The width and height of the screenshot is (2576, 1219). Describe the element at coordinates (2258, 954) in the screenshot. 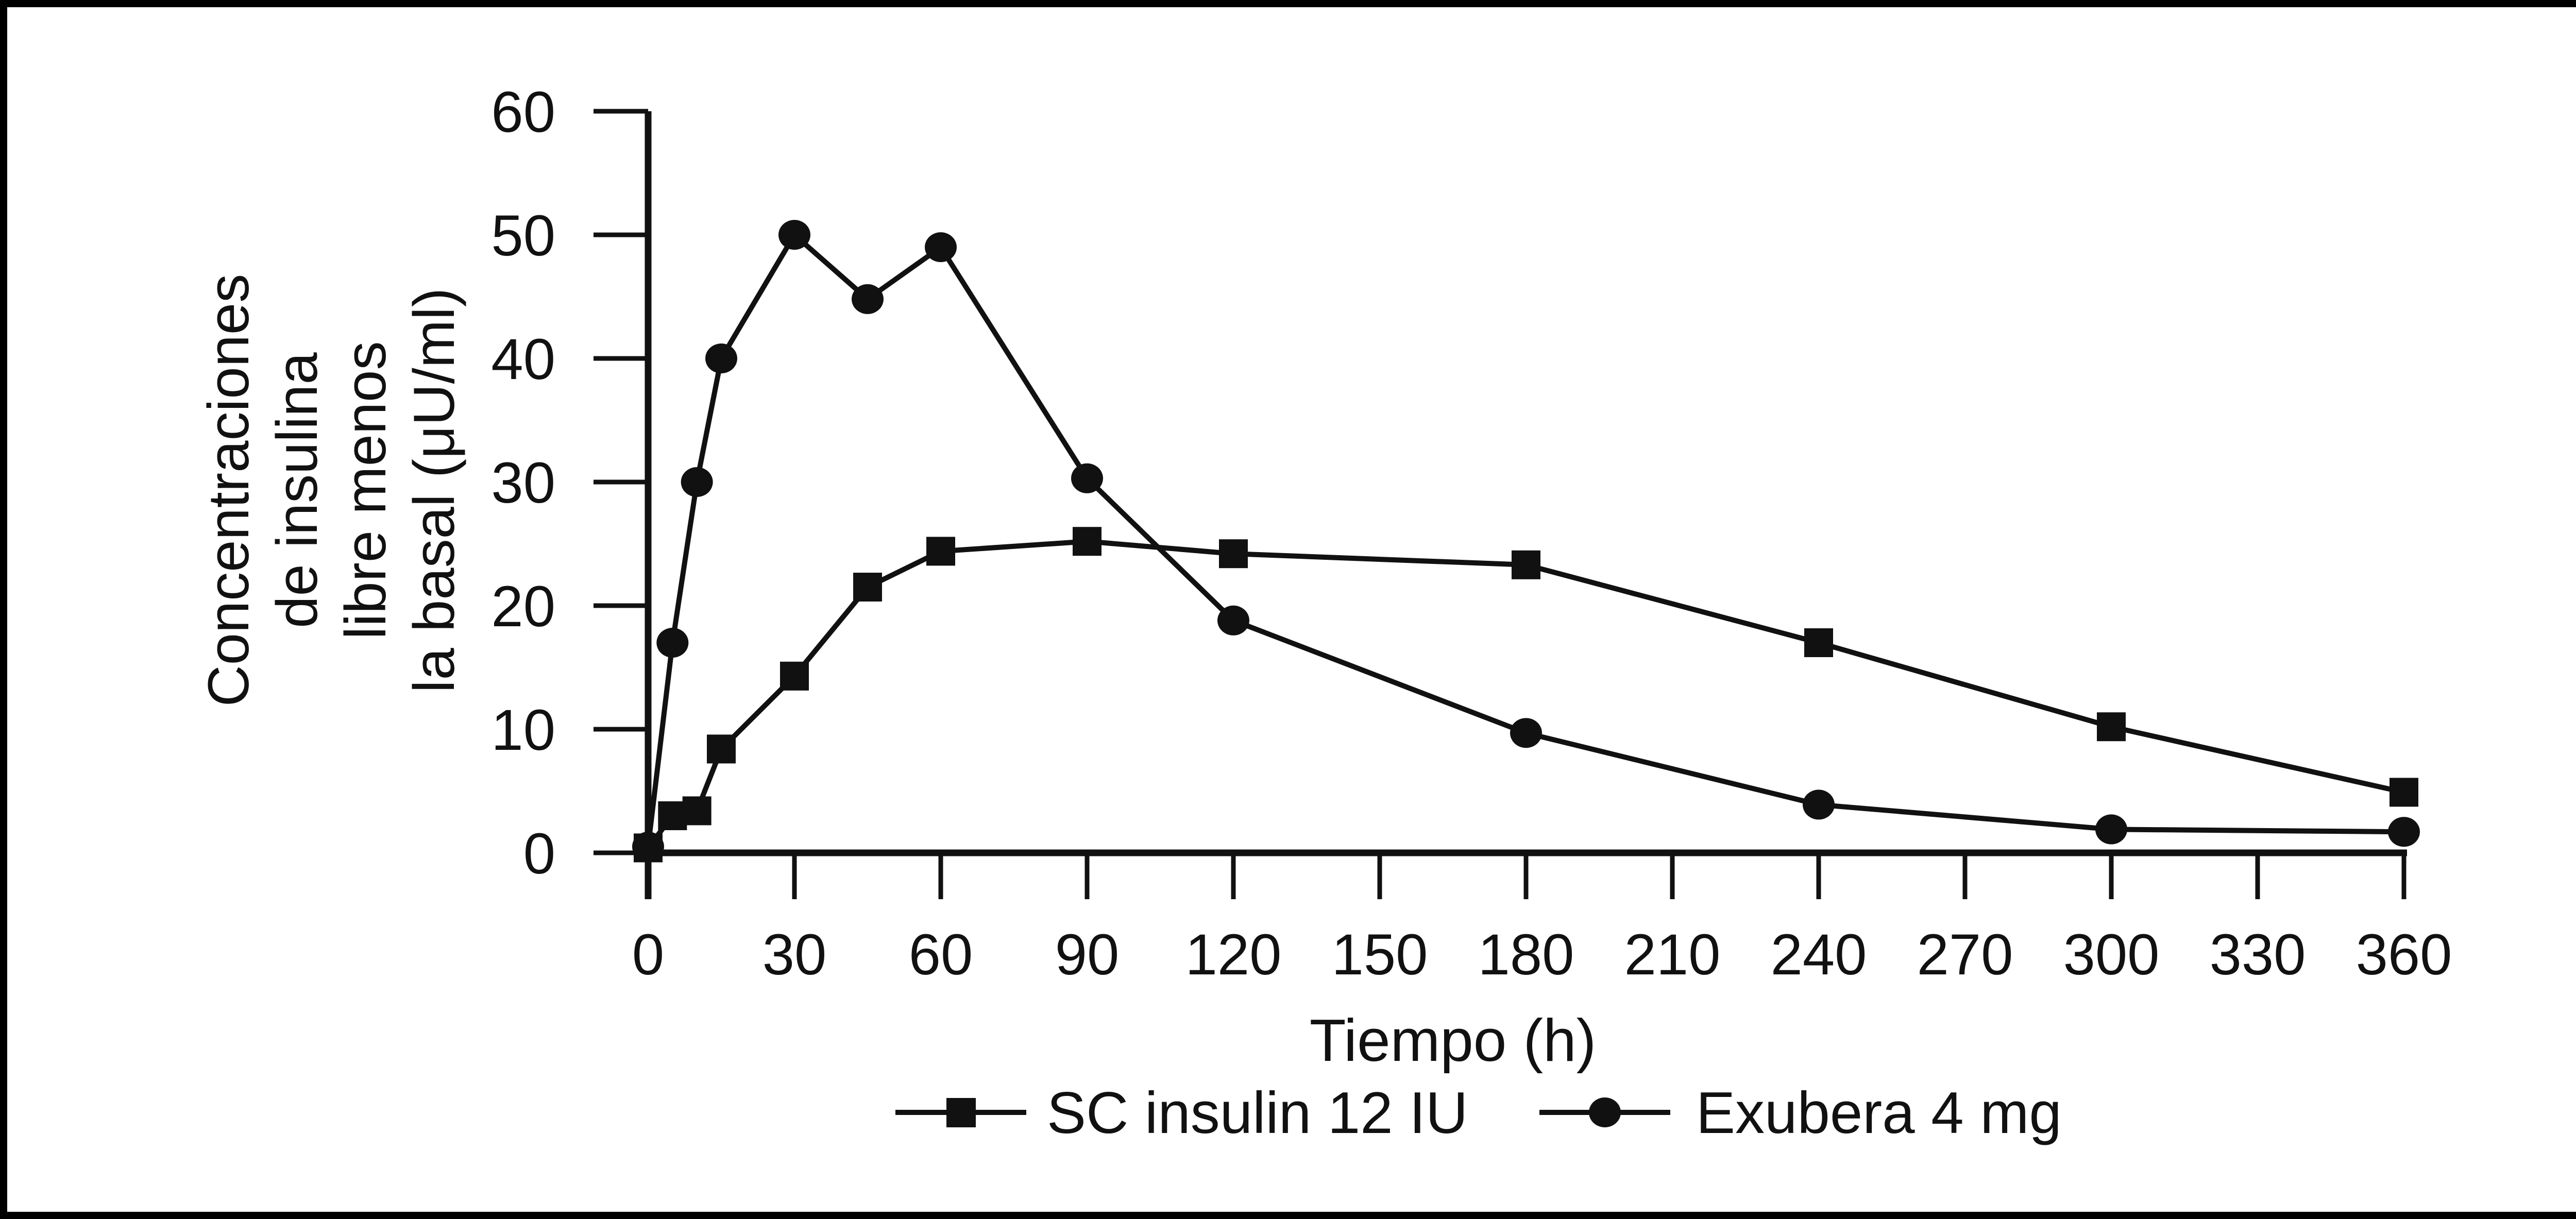

I see `x-tick-label: 330` at that location.